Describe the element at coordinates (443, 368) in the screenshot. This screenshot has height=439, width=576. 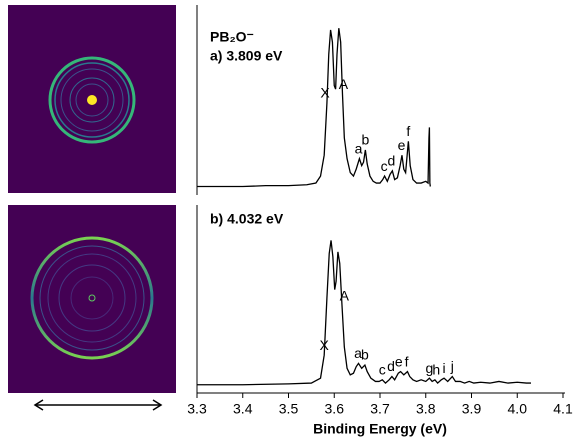
I see `peak-label: i` at that location.